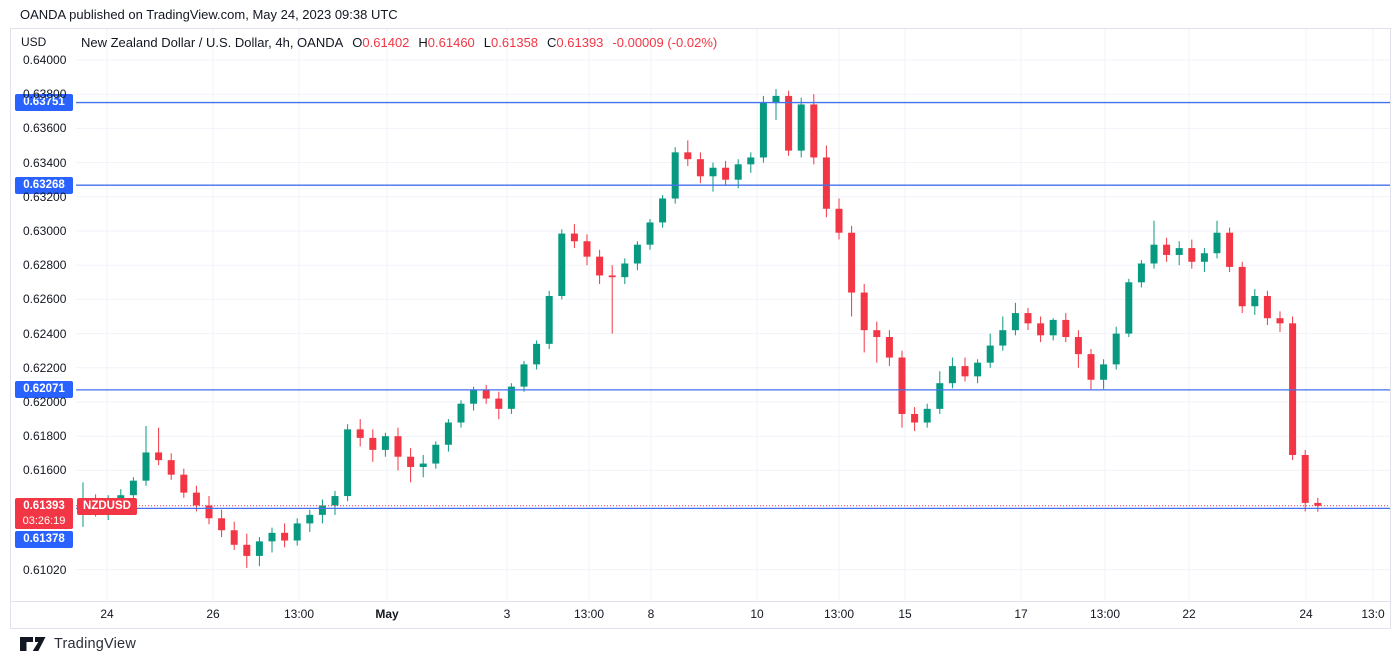 The height and width of the screenshot is (664, 1400). I want to click on y-axis-label: 0.62400, so click(45, 333).